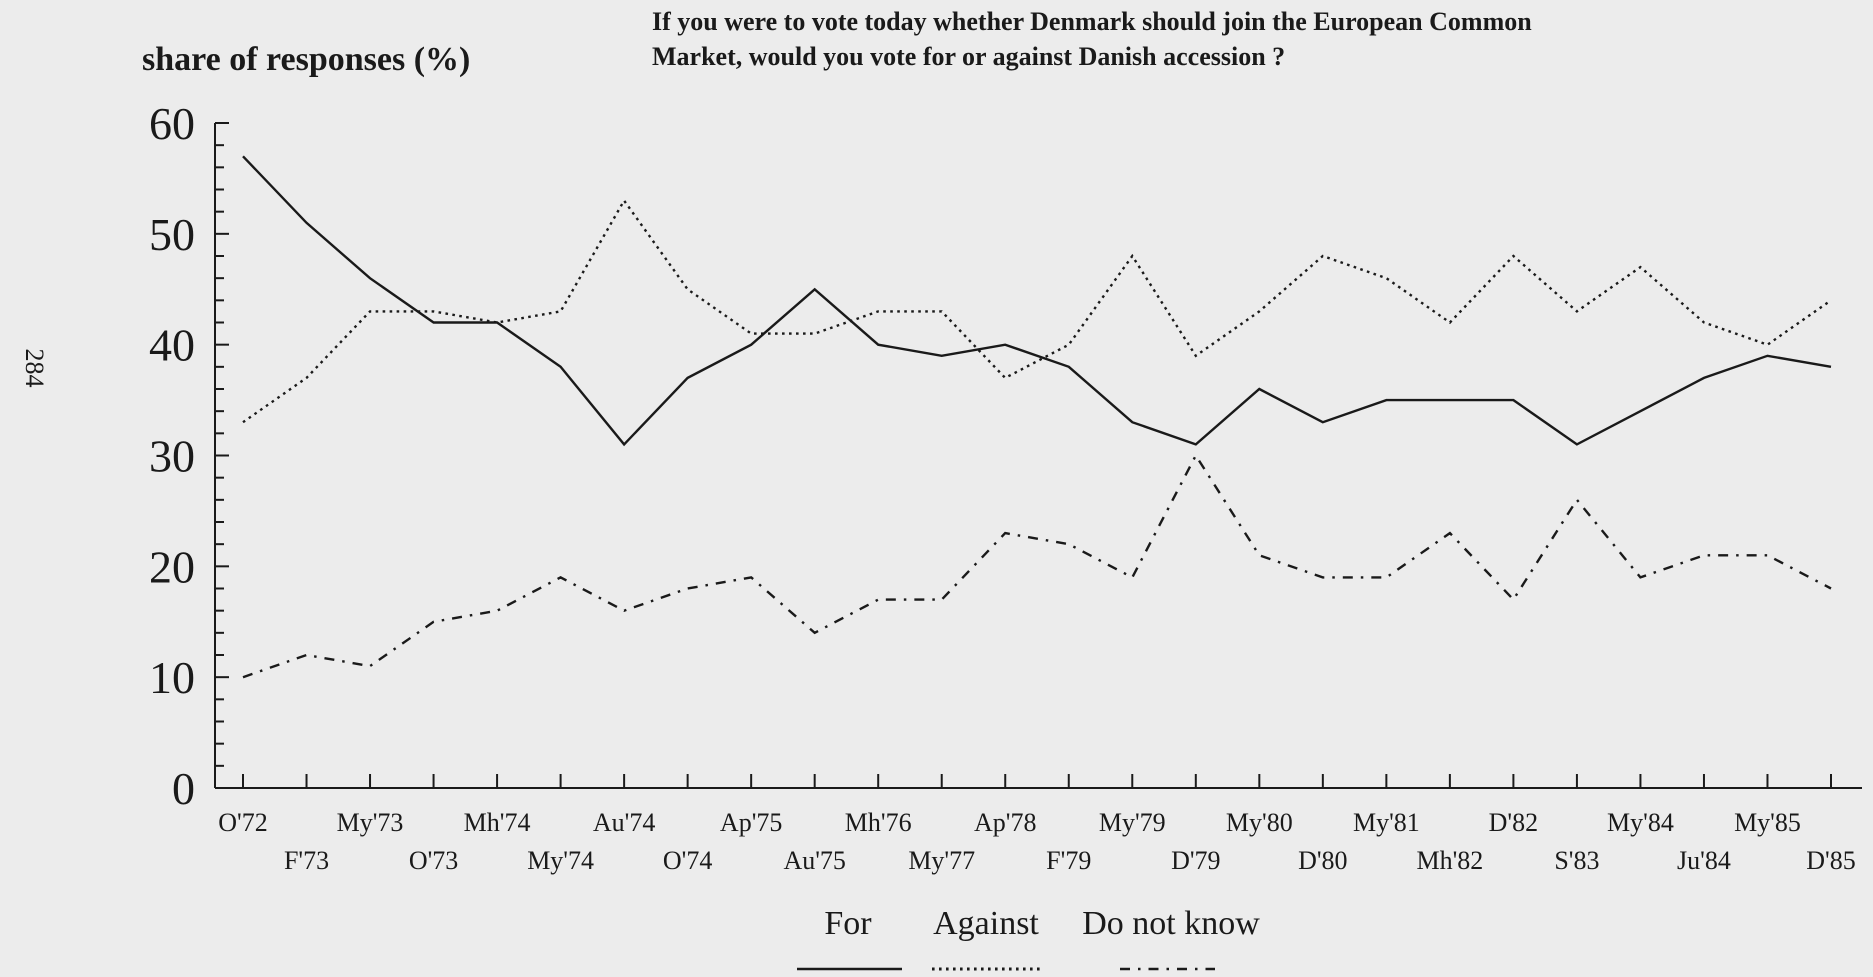 The height and width of the screenshot is (977, 1873). I want to click on x-tick-label: D'85, so click(1830, 860).